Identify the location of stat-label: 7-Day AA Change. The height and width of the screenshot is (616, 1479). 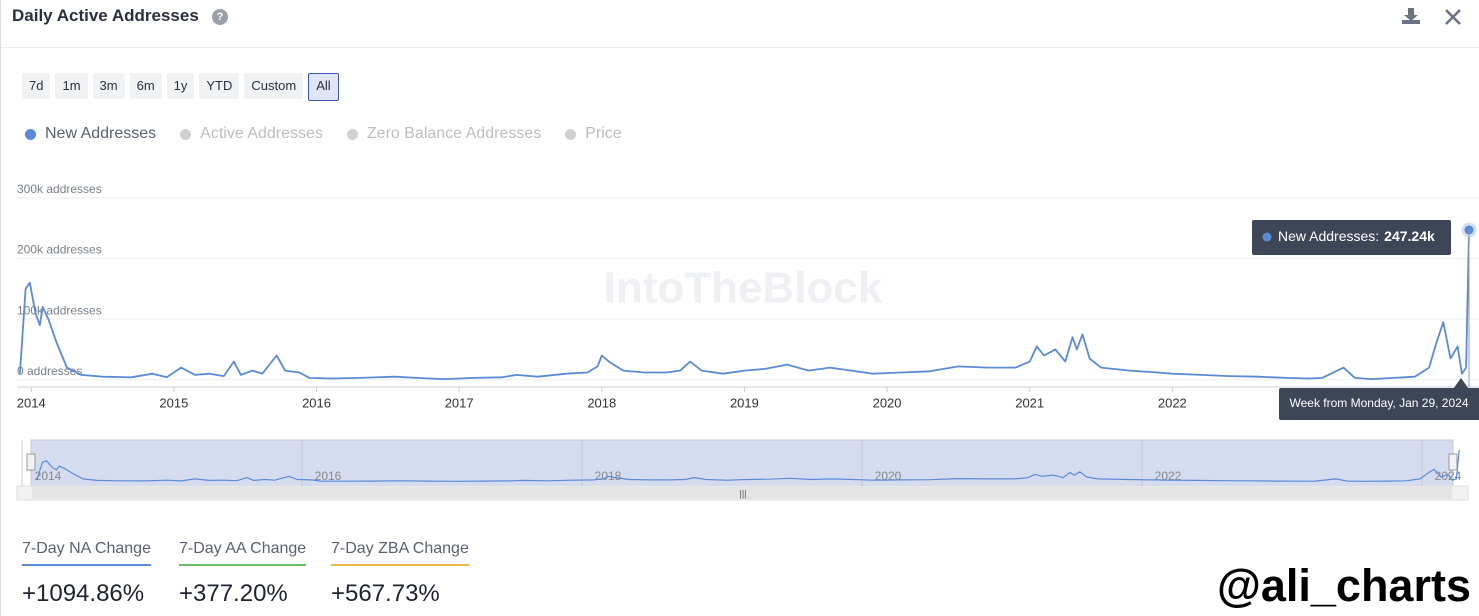
(243, 553).